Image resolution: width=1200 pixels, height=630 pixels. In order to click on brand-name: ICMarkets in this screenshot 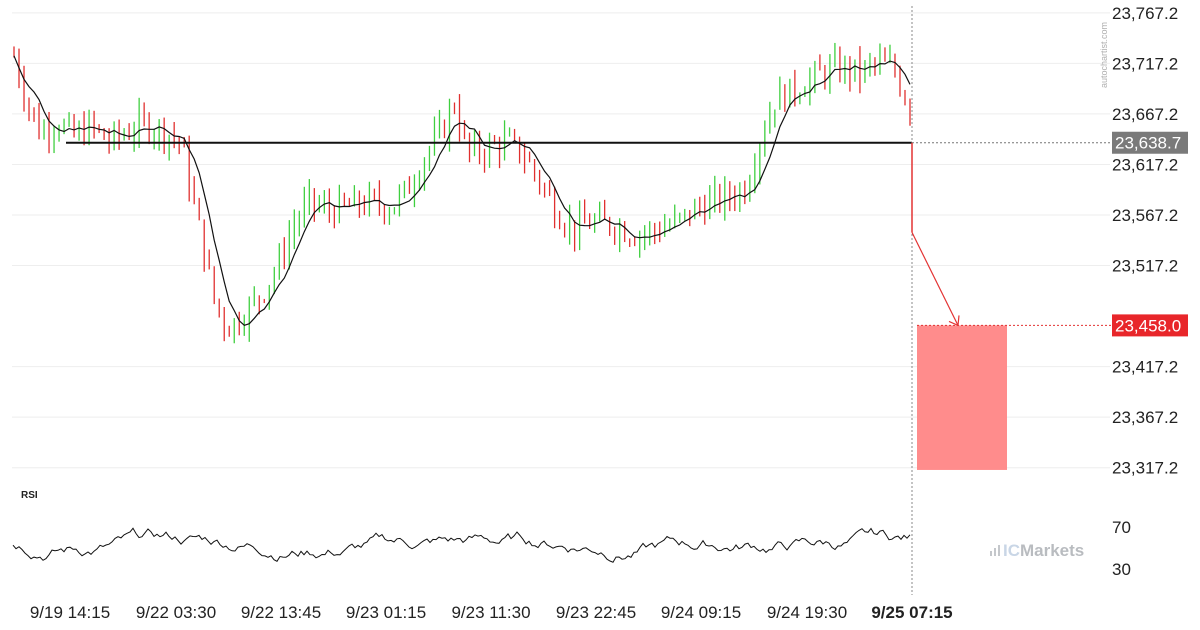, I will do `click(1043, 550)`.